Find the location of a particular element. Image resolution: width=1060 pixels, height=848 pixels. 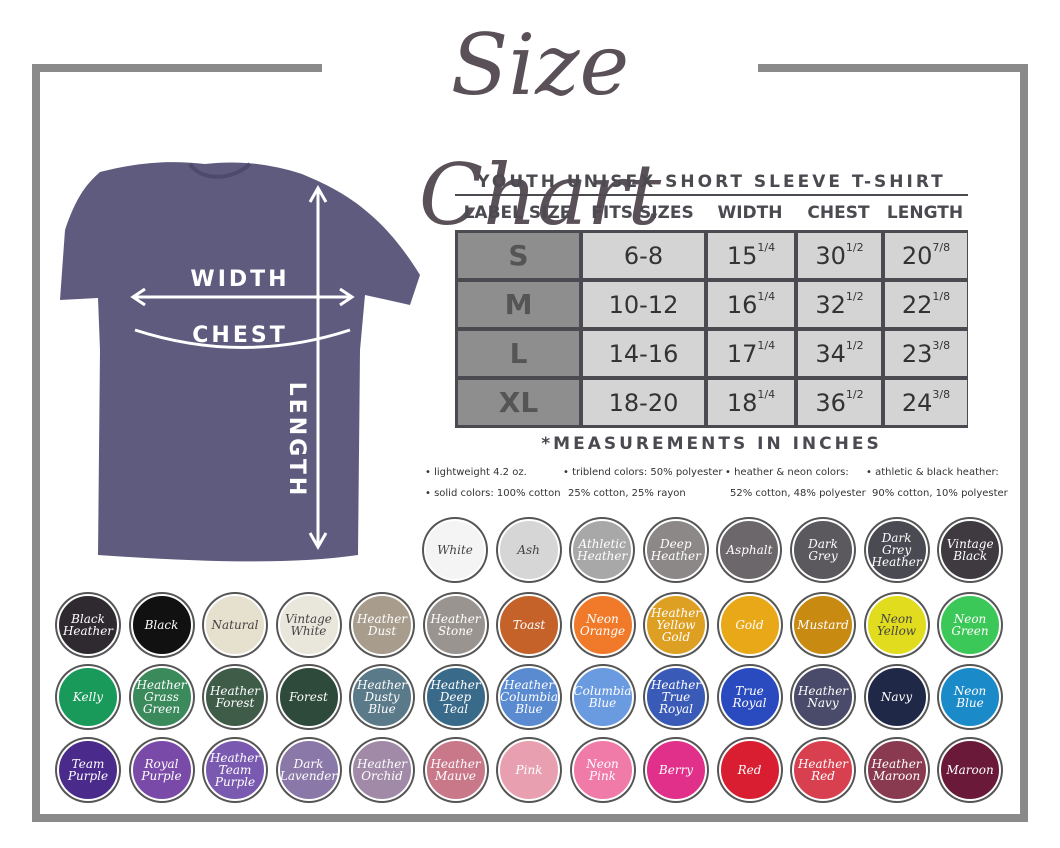

table-cell: 20 7/8 is located at coordinates (926, 255).